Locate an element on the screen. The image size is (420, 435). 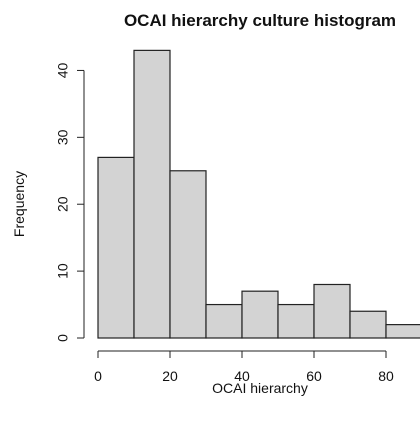
y-tick-label-3: 30 is located at coordinates (63, 137).